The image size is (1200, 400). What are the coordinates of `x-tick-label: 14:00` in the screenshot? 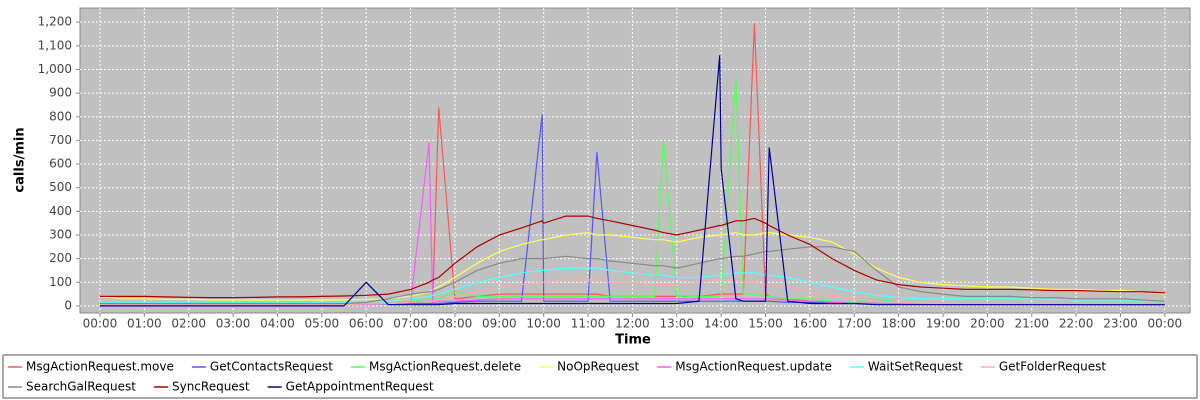 It's located at (721, 324).